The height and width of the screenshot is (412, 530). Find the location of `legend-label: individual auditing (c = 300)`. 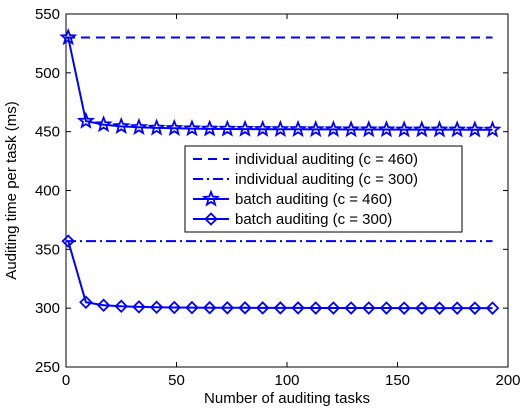

legend-label: individual auditing (c = 300) is located at coordinates (326, 179).